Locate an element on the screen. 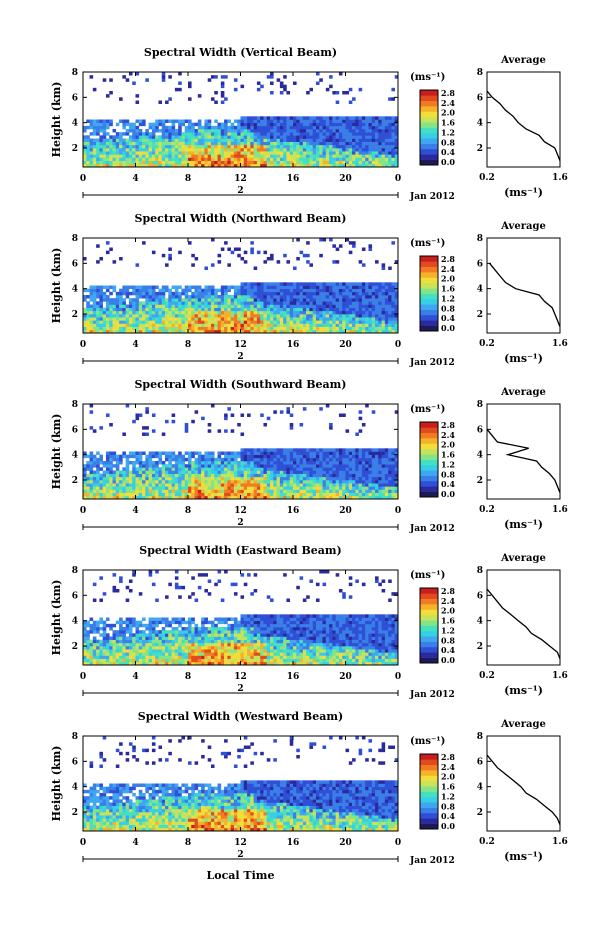 This screenshot has width=616, height=933. colorbar-tick-label: 0.4 is located at coordinates (448, 152).